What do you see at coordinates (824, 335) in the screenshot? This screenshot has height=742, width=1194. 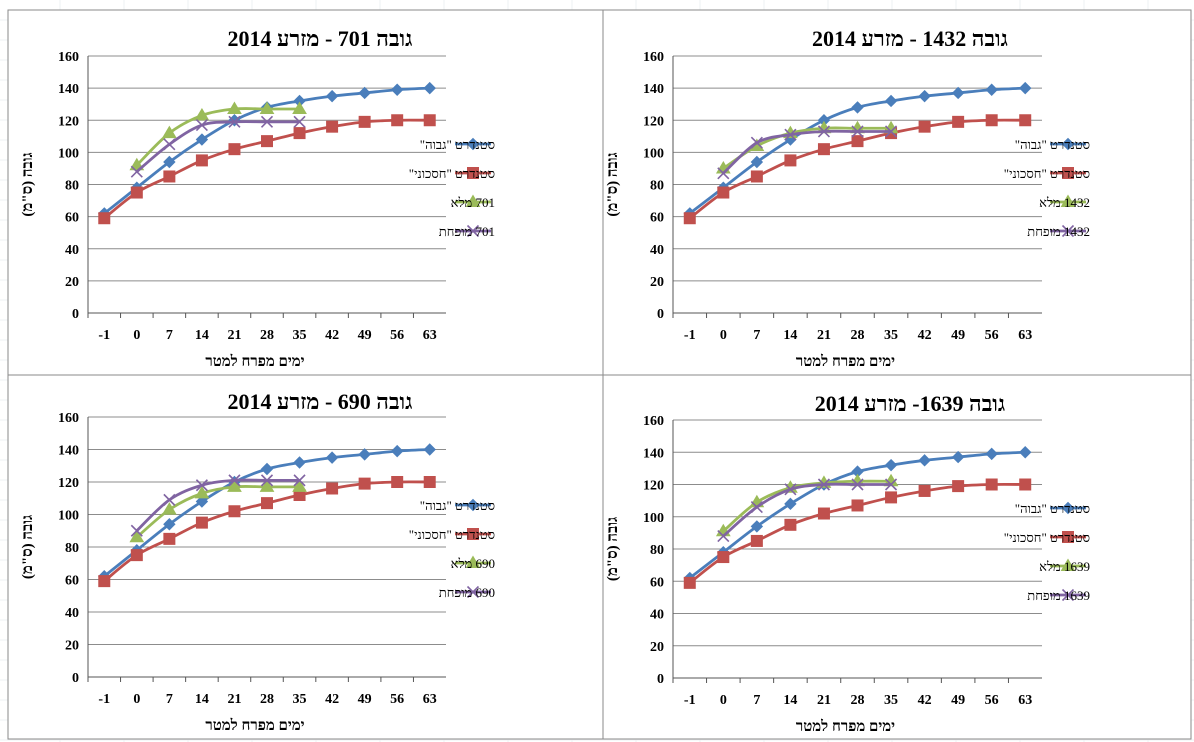 I see `x-tick-label: 21` at bounding box center [824, 335].